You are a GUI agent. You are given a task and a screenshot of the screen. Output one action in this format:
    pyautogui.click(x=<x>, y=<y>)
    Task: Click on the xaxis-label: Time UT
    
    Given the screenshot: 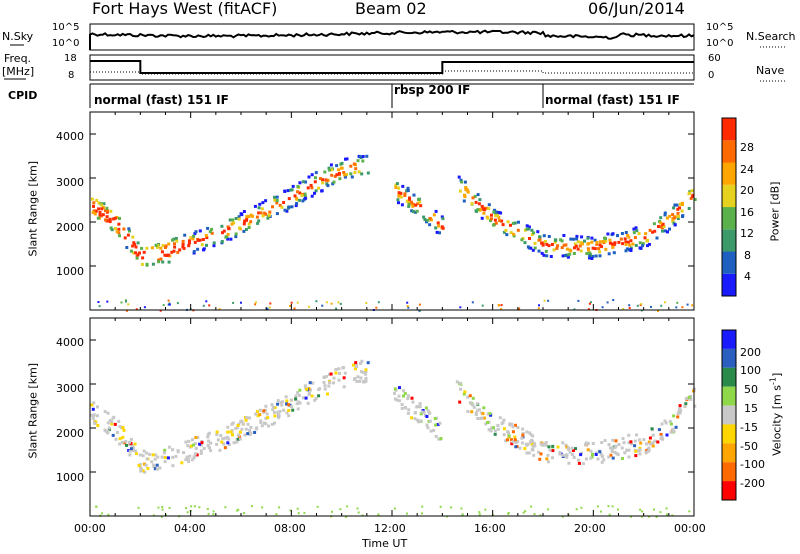 What is the action you would take?
    pyautogui.click(x=385, y=543)
    